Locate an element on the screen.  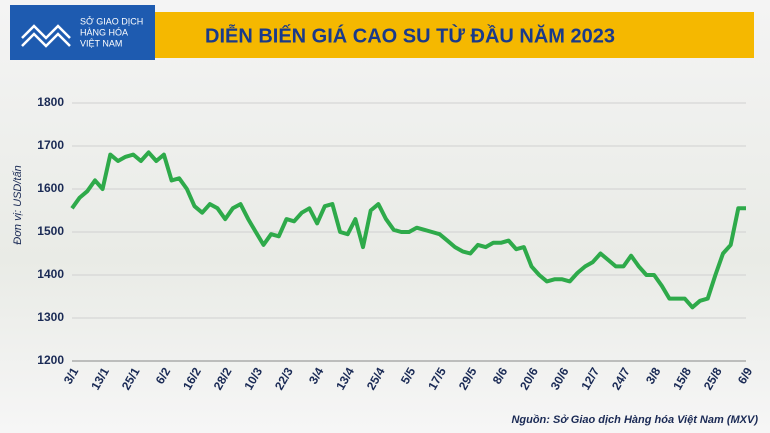
y-tick-label: 1800 is located at coordinates (50, 102).